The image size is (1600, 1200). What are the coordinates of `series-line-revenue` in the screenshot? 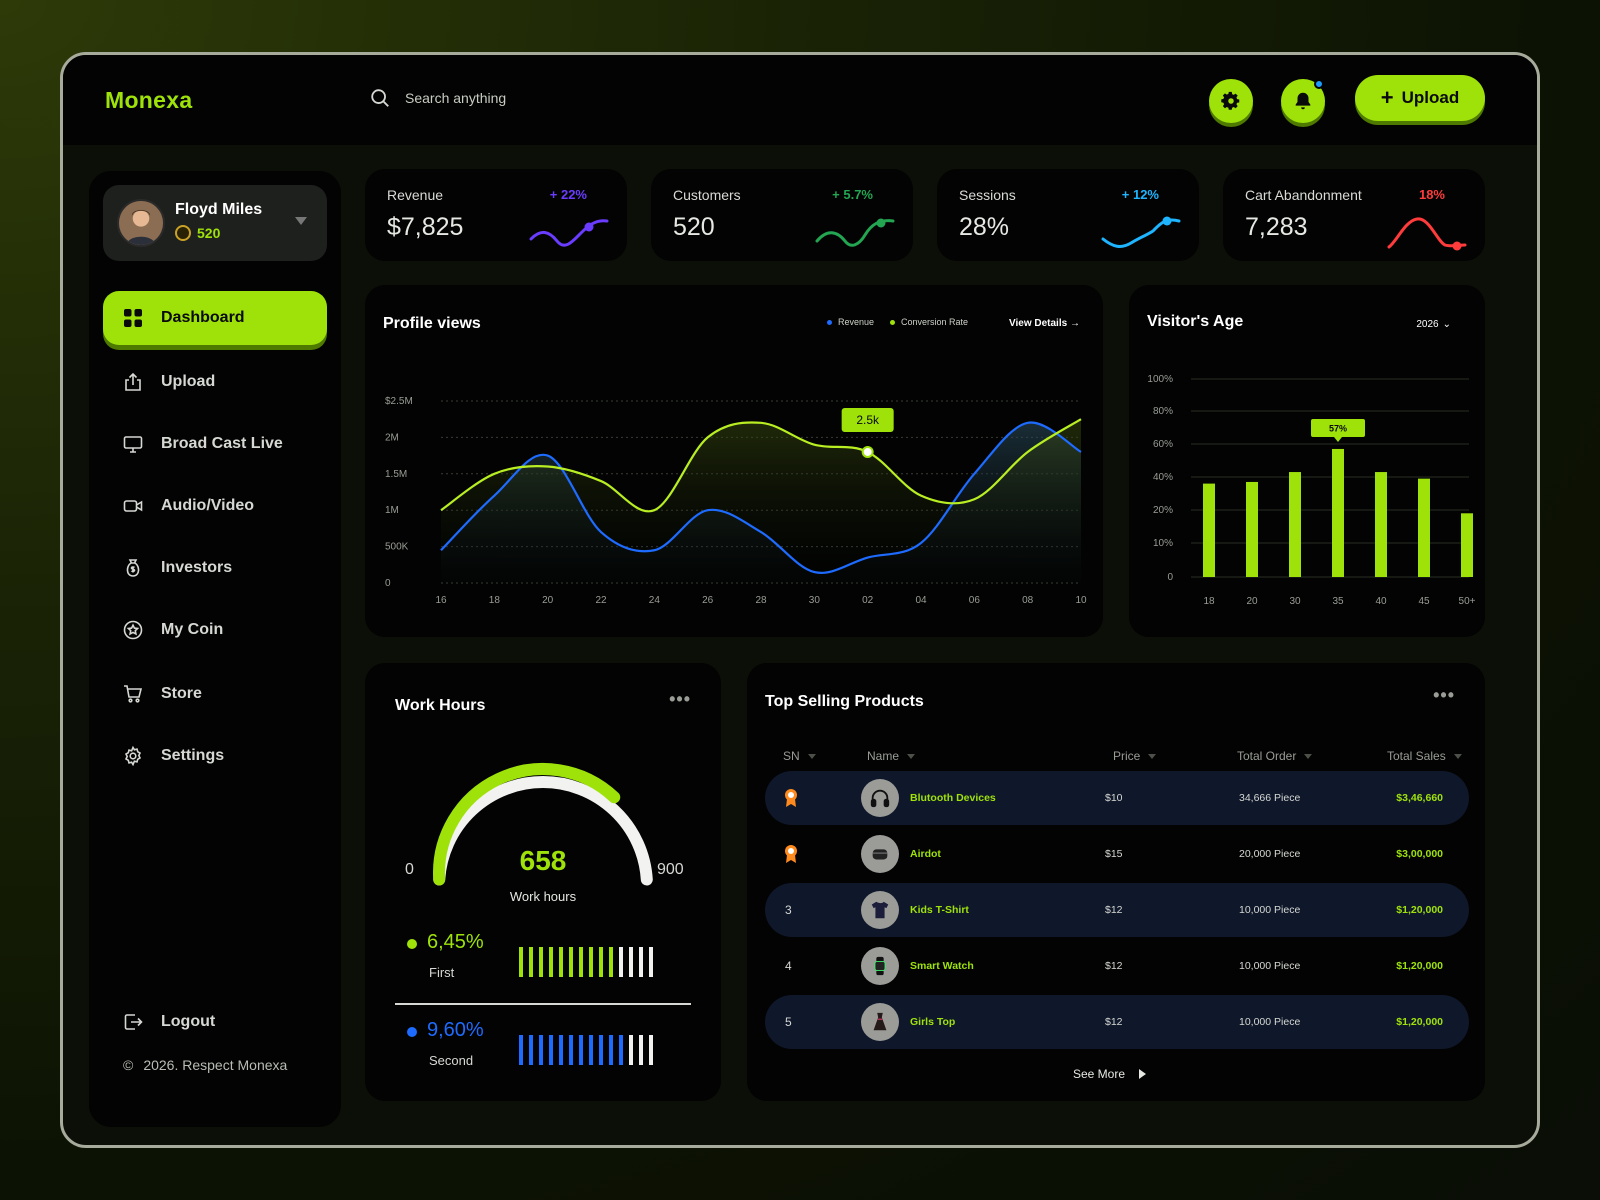 It's located at (761, 497).